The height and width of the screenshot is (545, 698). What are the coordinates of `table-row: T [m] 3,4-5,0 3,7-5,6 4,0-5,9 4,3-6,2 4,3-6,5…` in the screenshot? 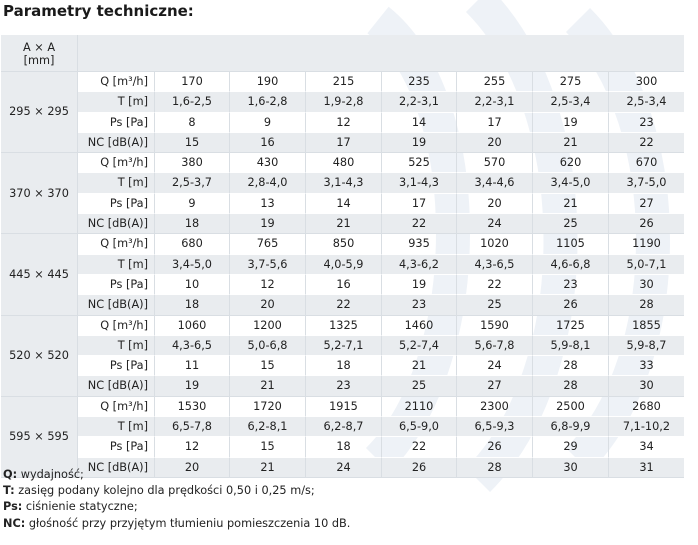 It's located at (342, 264).